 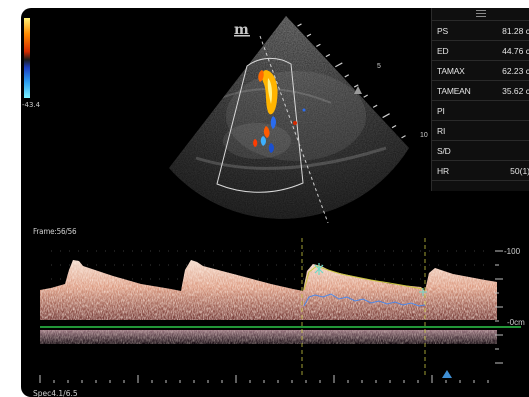 I want to click on time-axis-ticks, so click(x=264, y=379).